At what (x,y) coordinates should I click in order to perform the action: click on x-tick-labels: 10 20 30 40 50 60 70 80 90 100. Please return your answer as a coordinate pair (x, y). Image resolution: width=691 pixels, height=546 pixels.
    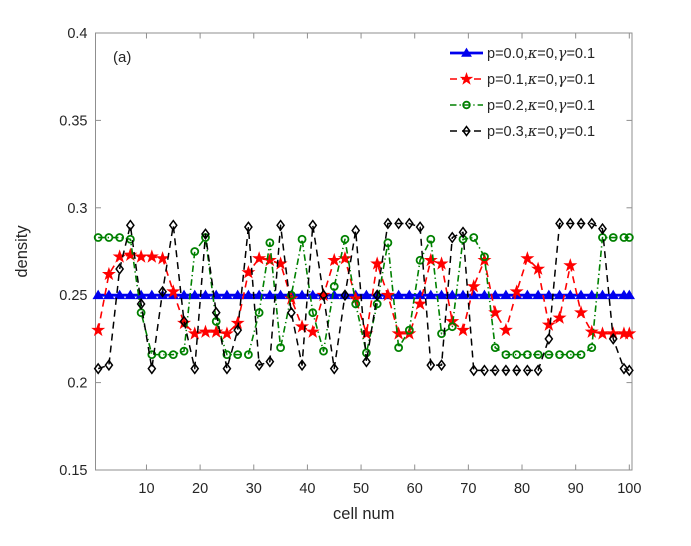
    Looking at the image, I should click on (389, 489).